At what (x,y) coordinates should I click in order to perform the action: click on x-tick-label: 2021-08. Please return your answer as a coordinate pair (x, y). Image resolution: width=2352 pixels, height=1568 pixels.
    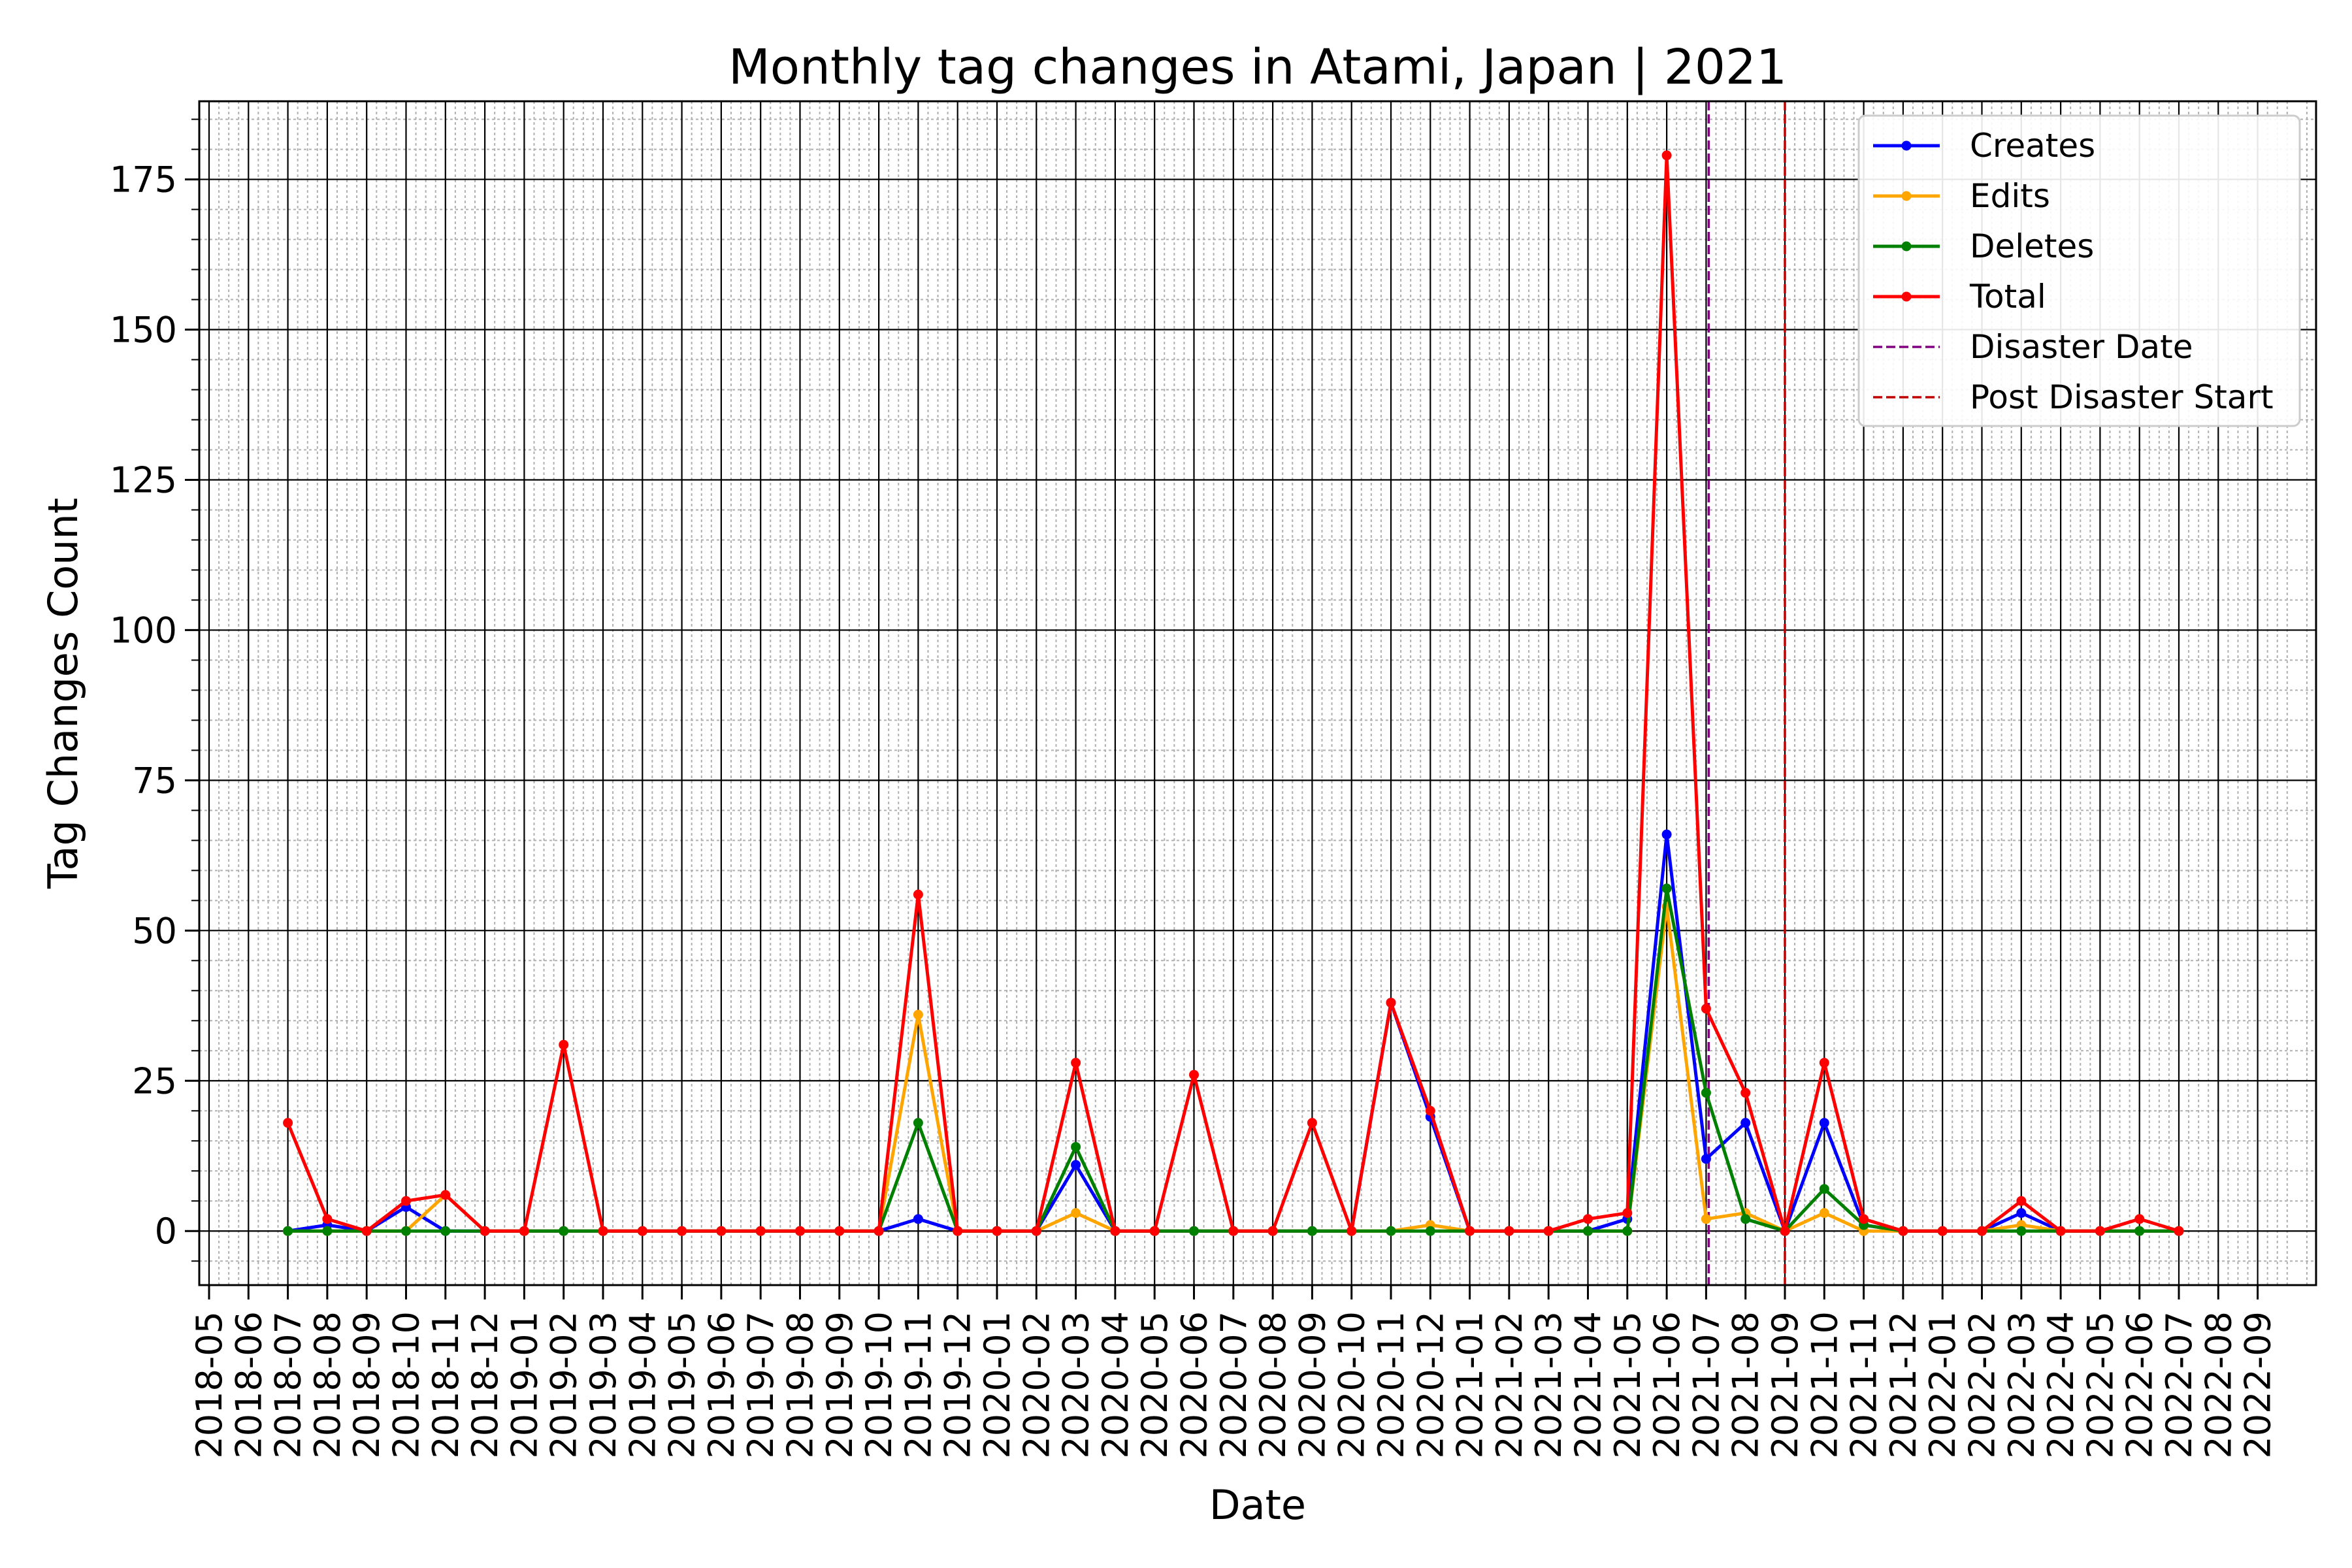
    Looking at the image, I should click on (1746, 1385).